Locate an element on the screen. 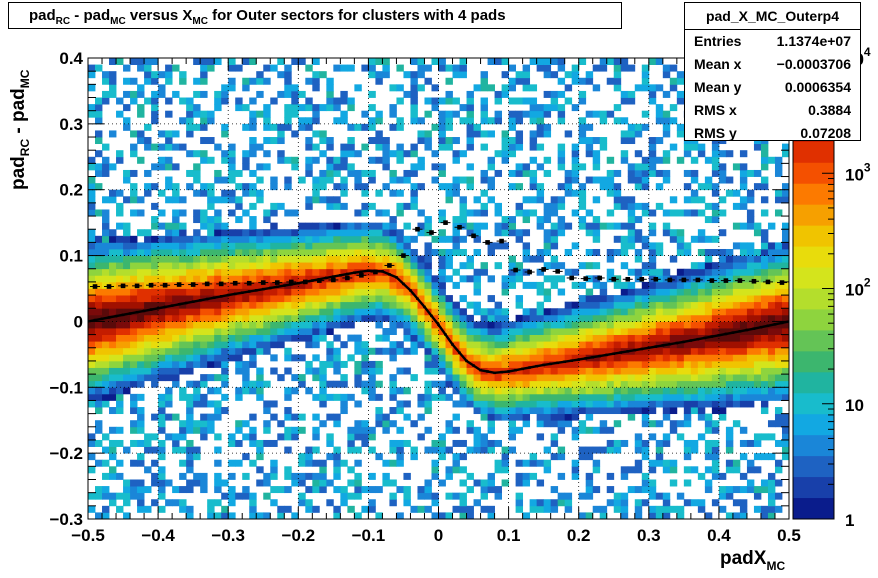 The width and height of the screenshot is (878, 578). x-tick-label: 0.5 is located at coordinates (789, 535).